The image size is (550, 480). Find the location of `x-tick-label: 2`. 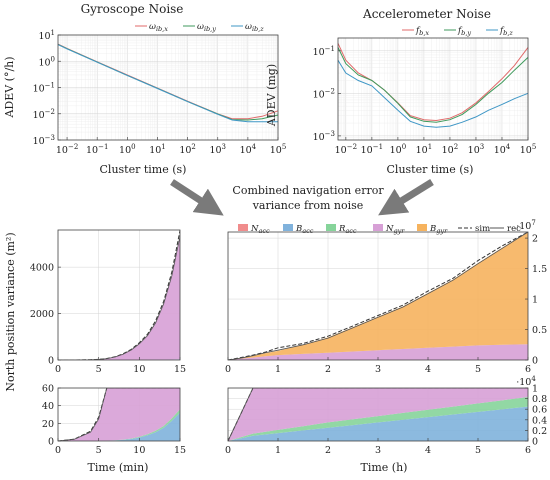

x-tick-label: 2 is located at coordinates (328, 369).